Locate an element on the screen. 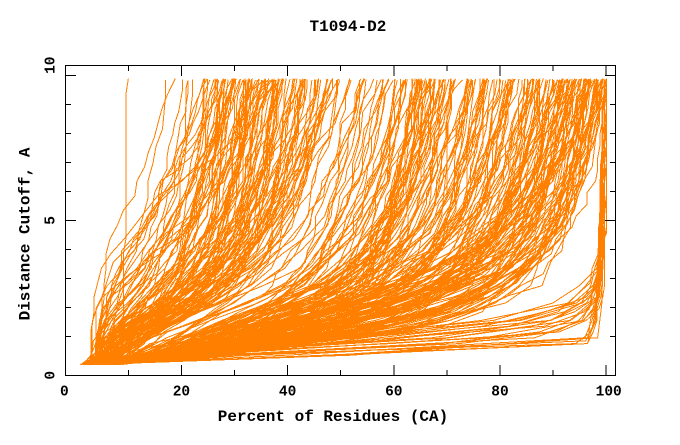 This screenshot has height=445, width=680. svg-text: Percent of Residues (CA) is located at coordinates (333, 417).